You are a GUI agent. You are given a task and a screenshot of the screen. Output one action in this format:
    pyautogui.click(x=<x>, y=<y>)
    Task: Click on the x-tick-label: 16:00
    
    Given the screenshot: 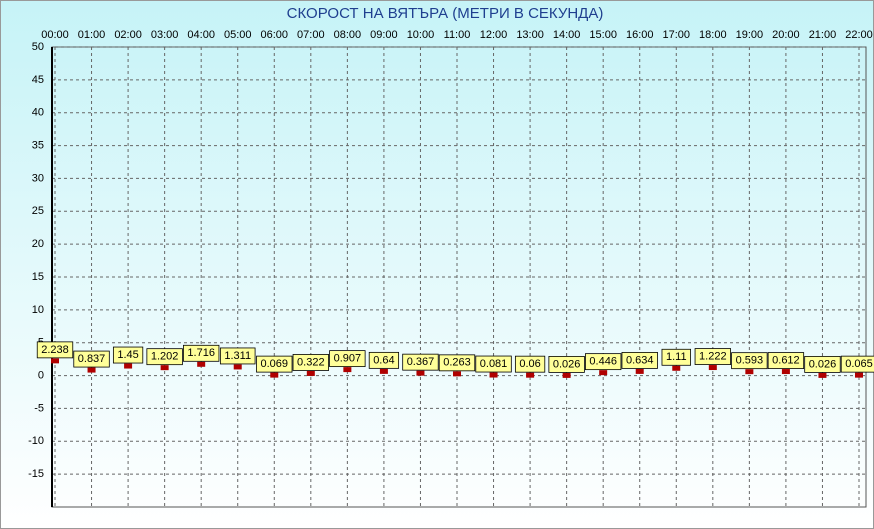 What is the action you would take?
    pyautogui.click(x=640, y=35)
    